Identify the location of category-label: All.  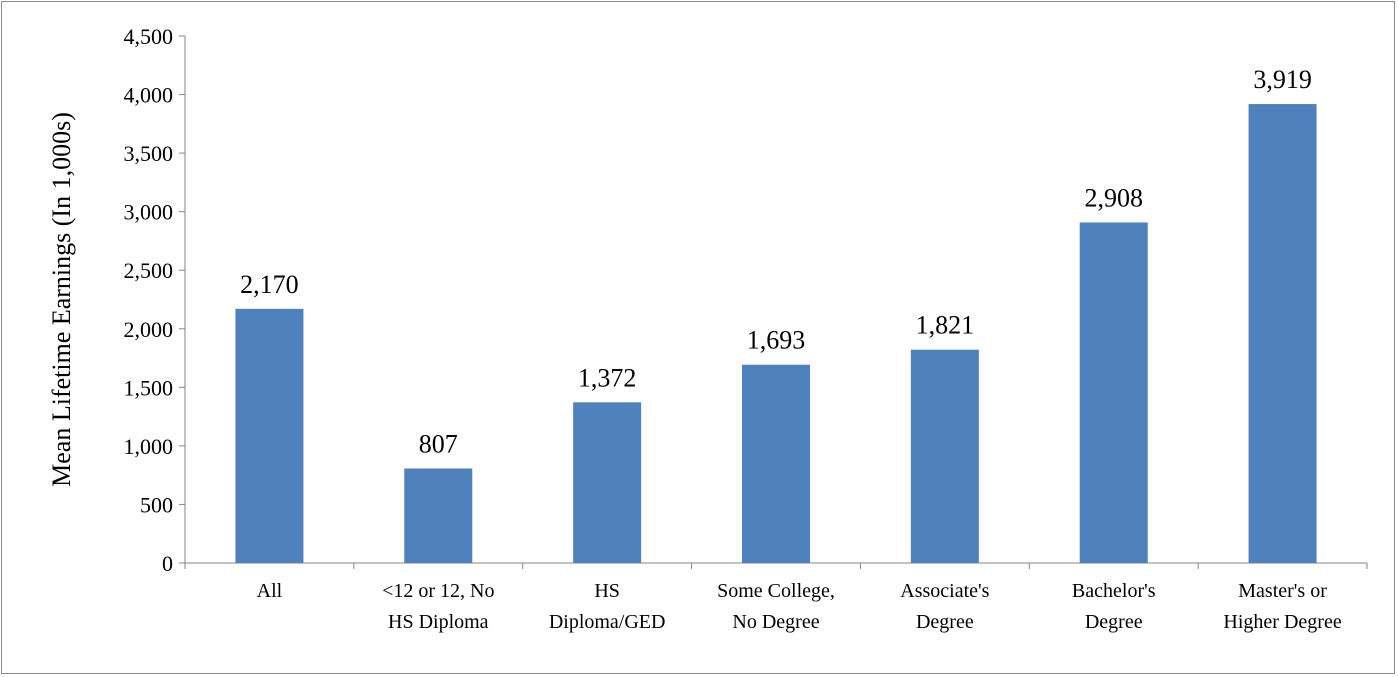
(270, 591).